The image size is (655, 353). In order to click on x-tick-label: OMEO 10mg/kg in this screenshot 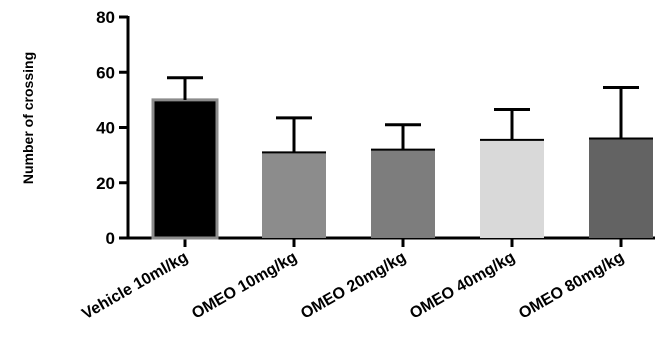, I will do `click(244, 286)`.